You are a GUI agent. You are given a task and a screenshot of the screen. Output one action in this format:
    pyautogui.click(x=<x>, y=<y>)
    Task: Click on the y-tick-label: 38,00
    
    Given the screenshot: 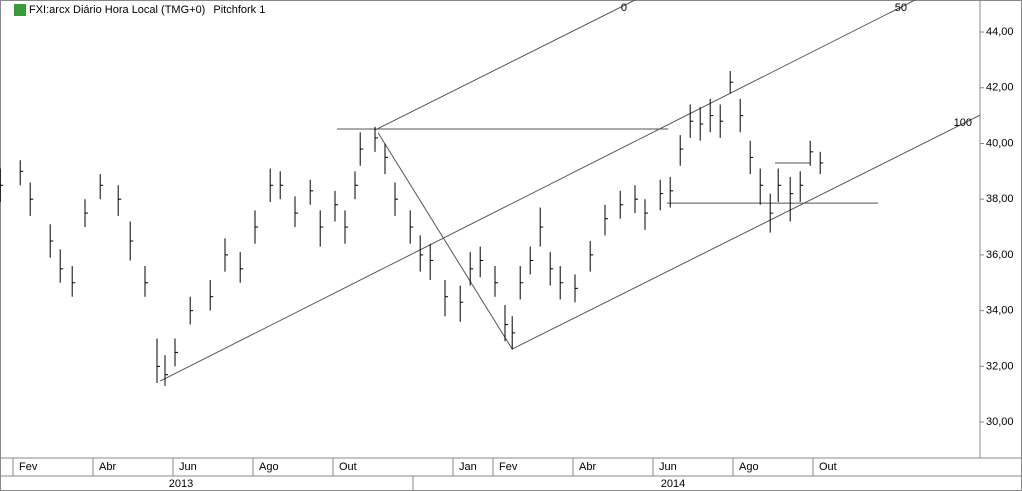 What is the action you would take?
    pyautogui.click(x=1000, y=199)
    